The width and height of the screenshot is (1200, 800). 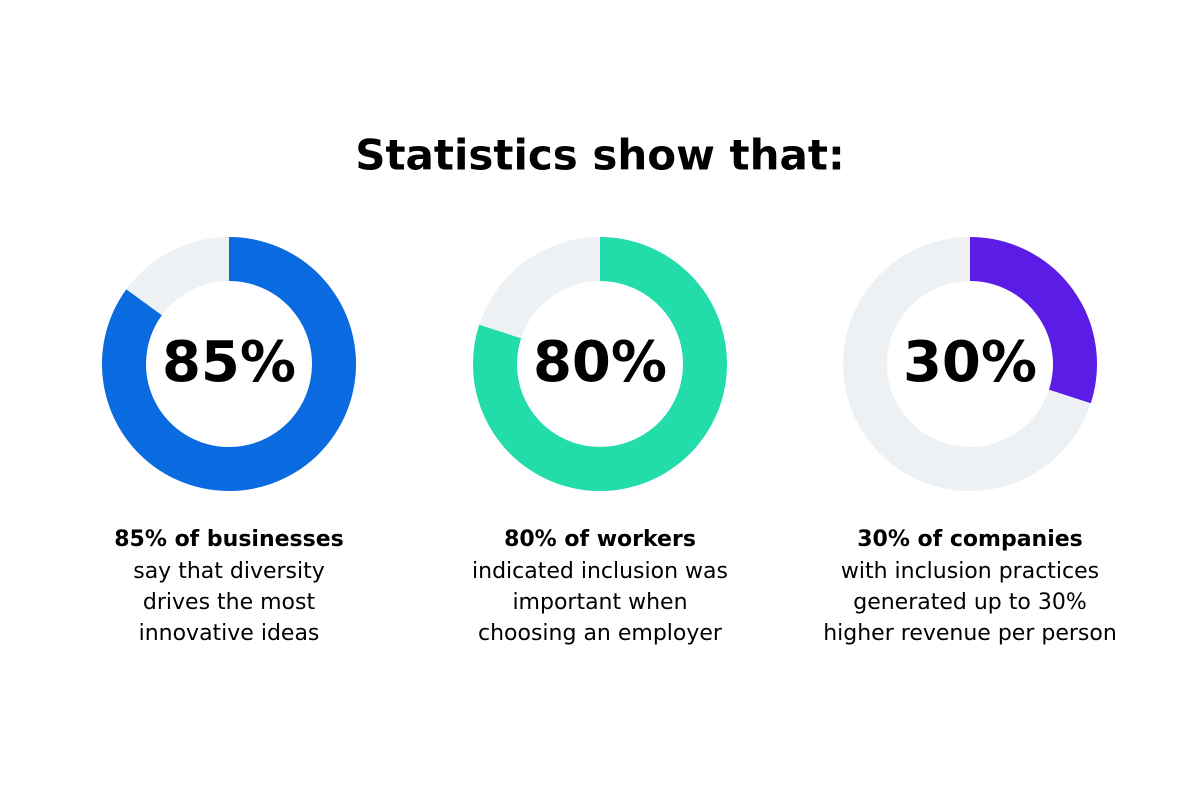 What do you see at coordinates (970, 539) in the screenshot?
I see `caption-heading: 30% of companies` at bounding box center [970, 539].